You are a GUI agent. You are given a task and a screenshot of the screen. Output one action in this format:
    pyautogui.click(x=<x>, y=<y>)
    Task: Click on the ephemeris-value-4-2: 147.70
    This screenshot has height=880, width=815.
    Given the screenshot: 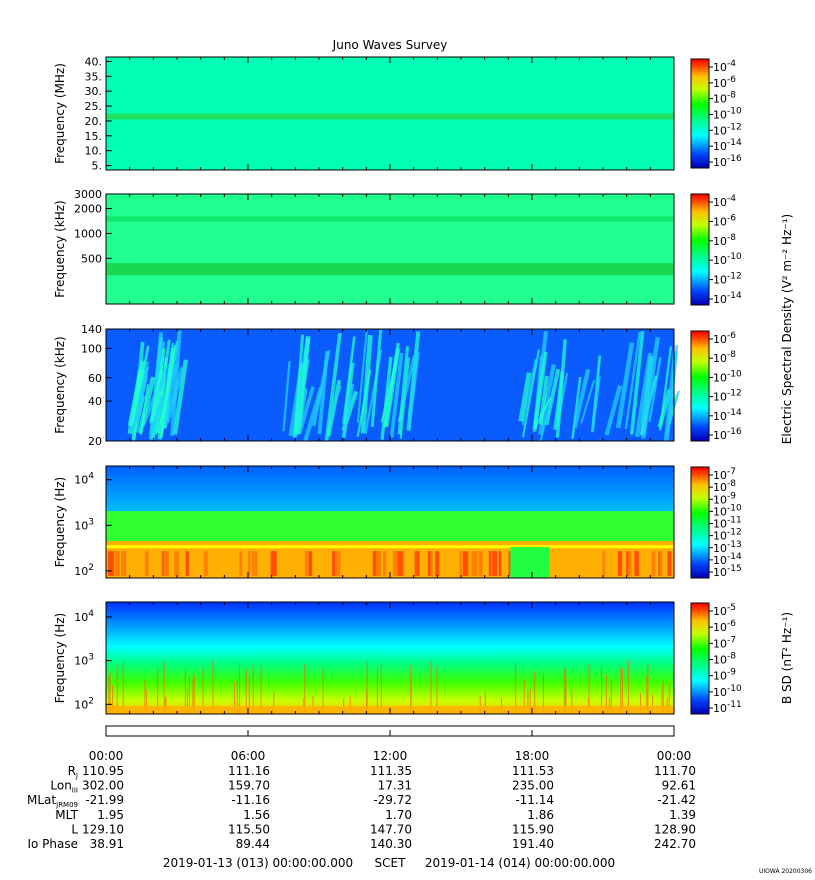 What is the action you would take?
    pyautogui.click(x=391, y=829)
    